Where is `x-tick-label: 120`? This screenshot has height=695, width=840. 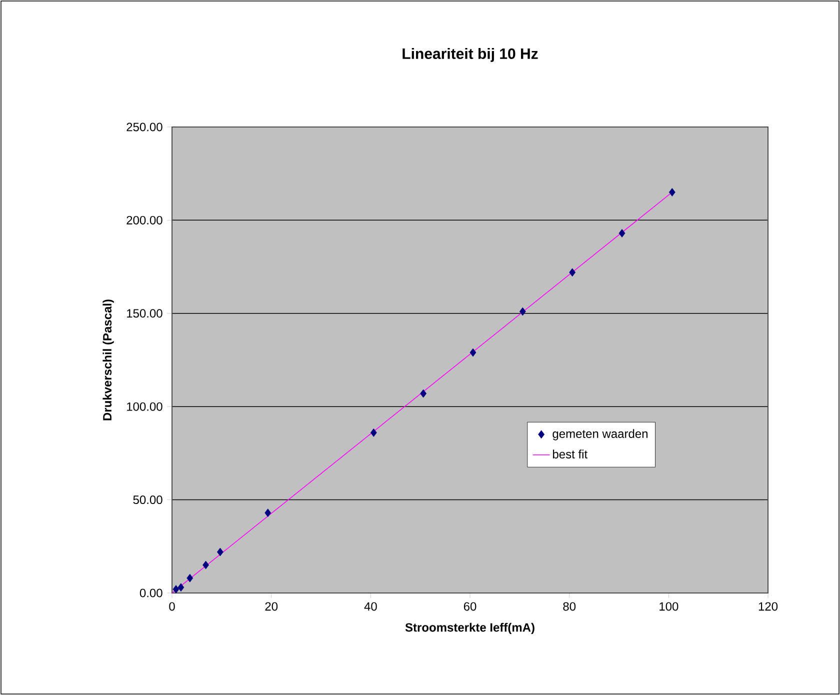
x-tick-label: 120 is located at coordinates (768, 606).